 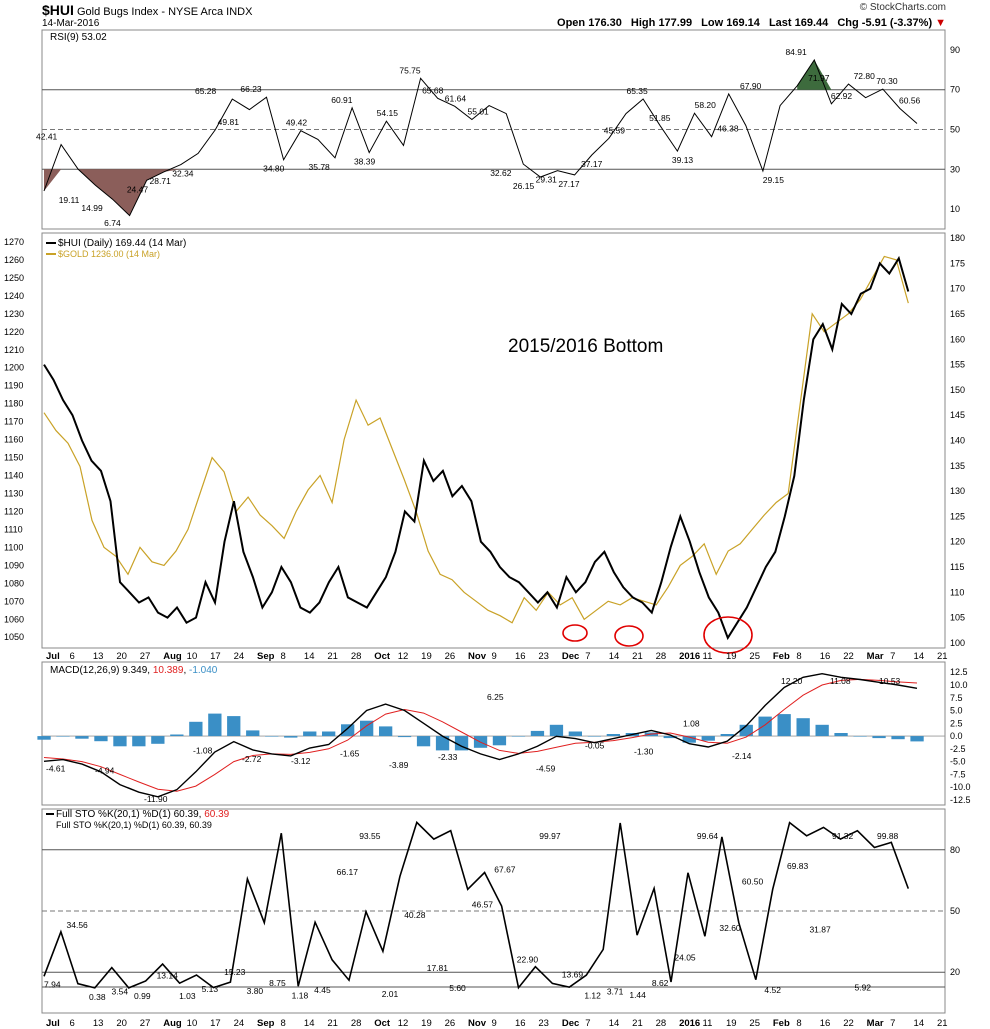 What do you see at coordinates (708, 656) in the screenshot?
I see `price-x-tick-label: 11` at bounding box center [708, 656].